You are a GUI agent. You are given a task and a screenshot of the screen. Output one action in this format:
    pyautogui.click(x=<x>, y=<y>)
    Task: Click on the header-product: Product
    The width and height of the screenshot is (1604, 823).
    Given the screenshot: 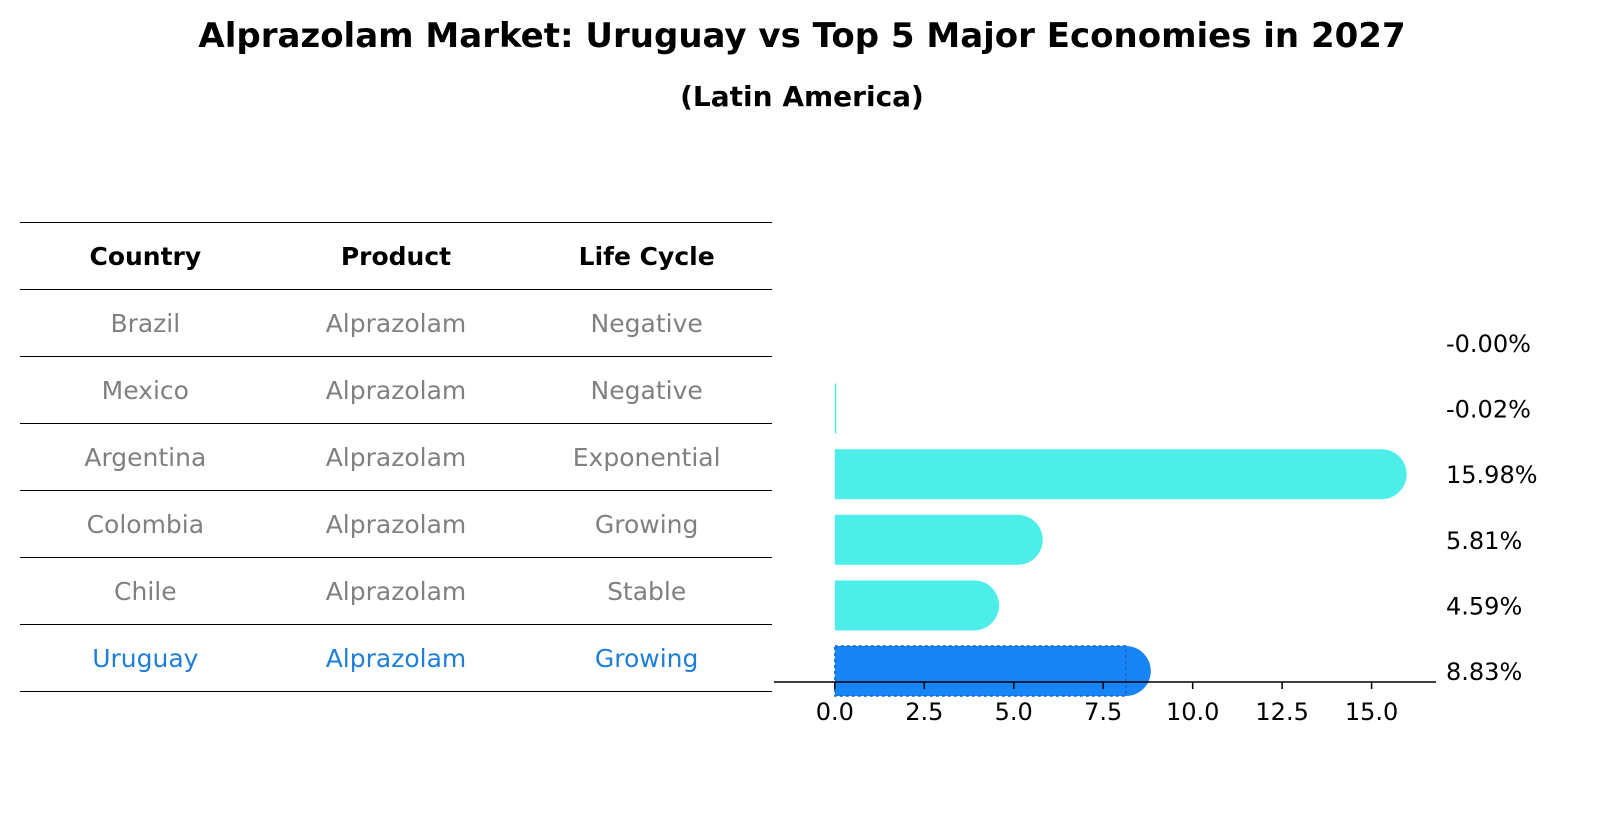 What is the action you would take?
    pyautogui.click(x=396, y=256)
    